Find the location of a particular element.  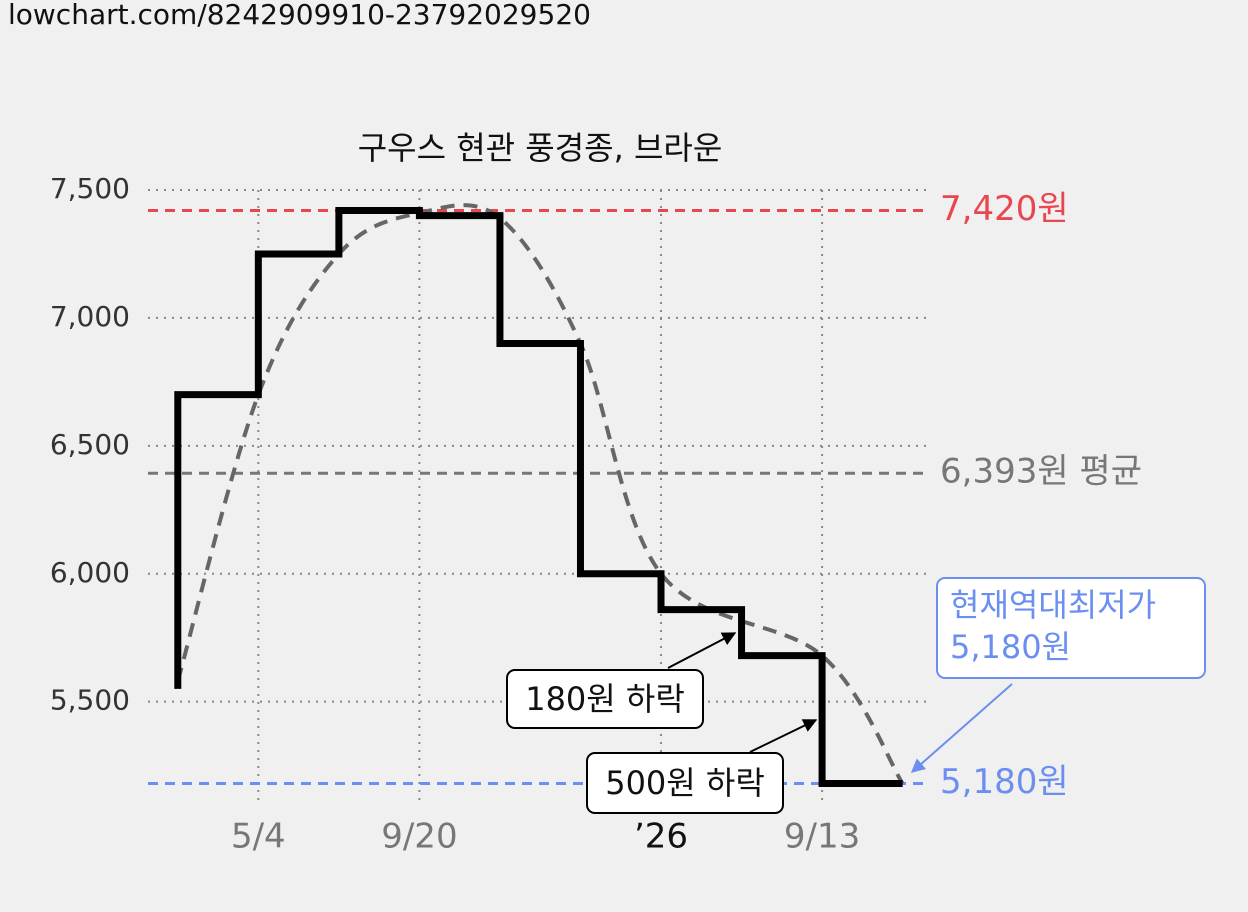

y-tick-label: 7,000 is located at coordinates (90, 316).